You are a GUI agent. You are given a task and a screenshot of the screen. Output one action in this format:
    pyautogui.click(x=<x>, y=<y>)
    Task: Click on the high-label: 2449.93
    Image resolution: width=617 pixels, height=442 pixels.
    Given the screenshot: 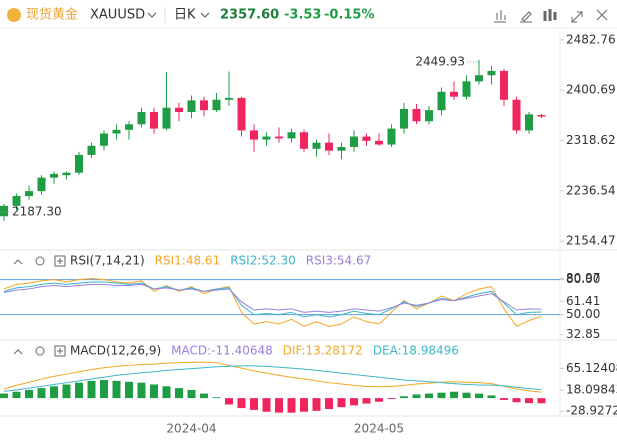 What is the action you would take?
    pyautogui.click(x=440, y=61)
    